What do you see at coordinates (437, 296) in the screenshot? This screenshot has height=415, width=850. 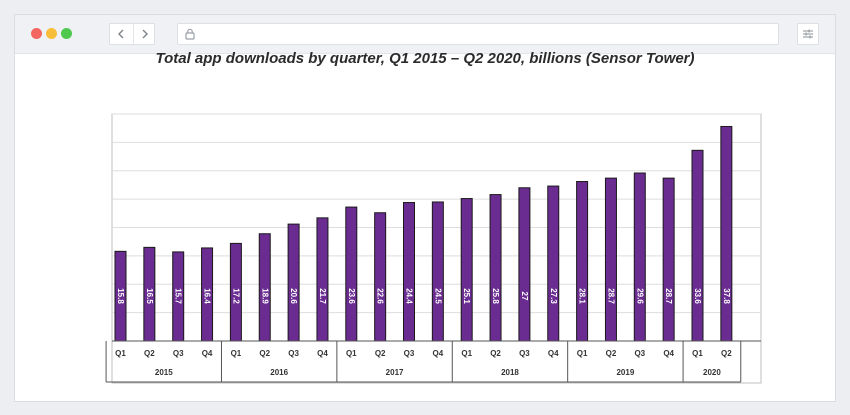 I see `bar-value-label: 24.5` at bounding box center [437, 296].